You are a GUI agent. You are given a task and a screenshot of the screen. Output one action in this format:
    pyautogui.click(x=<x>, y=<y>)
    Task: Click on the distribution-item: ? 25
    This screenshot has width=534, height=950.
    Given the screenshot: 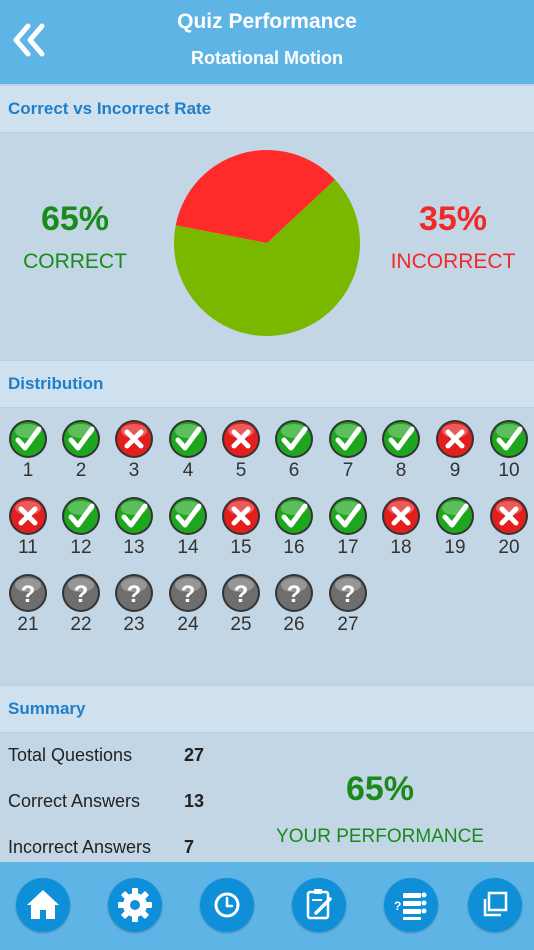 What is the action you would take?
    pyautogui.click(x=241, y=608)
    